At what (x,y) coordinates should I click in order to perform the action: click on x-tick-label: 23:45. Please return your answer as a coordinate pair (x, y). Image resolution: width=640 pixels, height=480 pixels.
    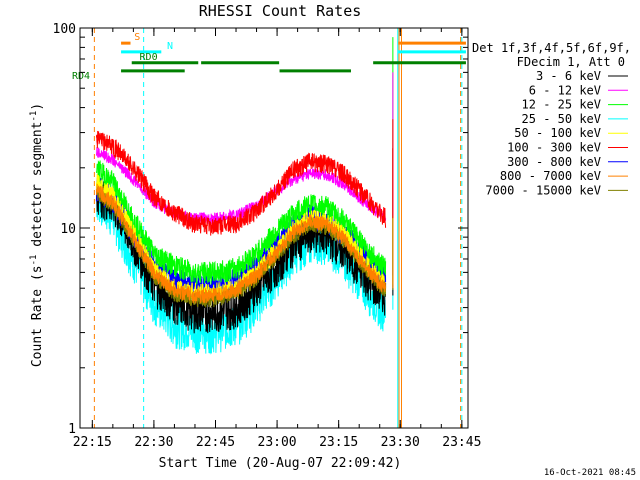
    Looking at the image, I should click on (461, 442).